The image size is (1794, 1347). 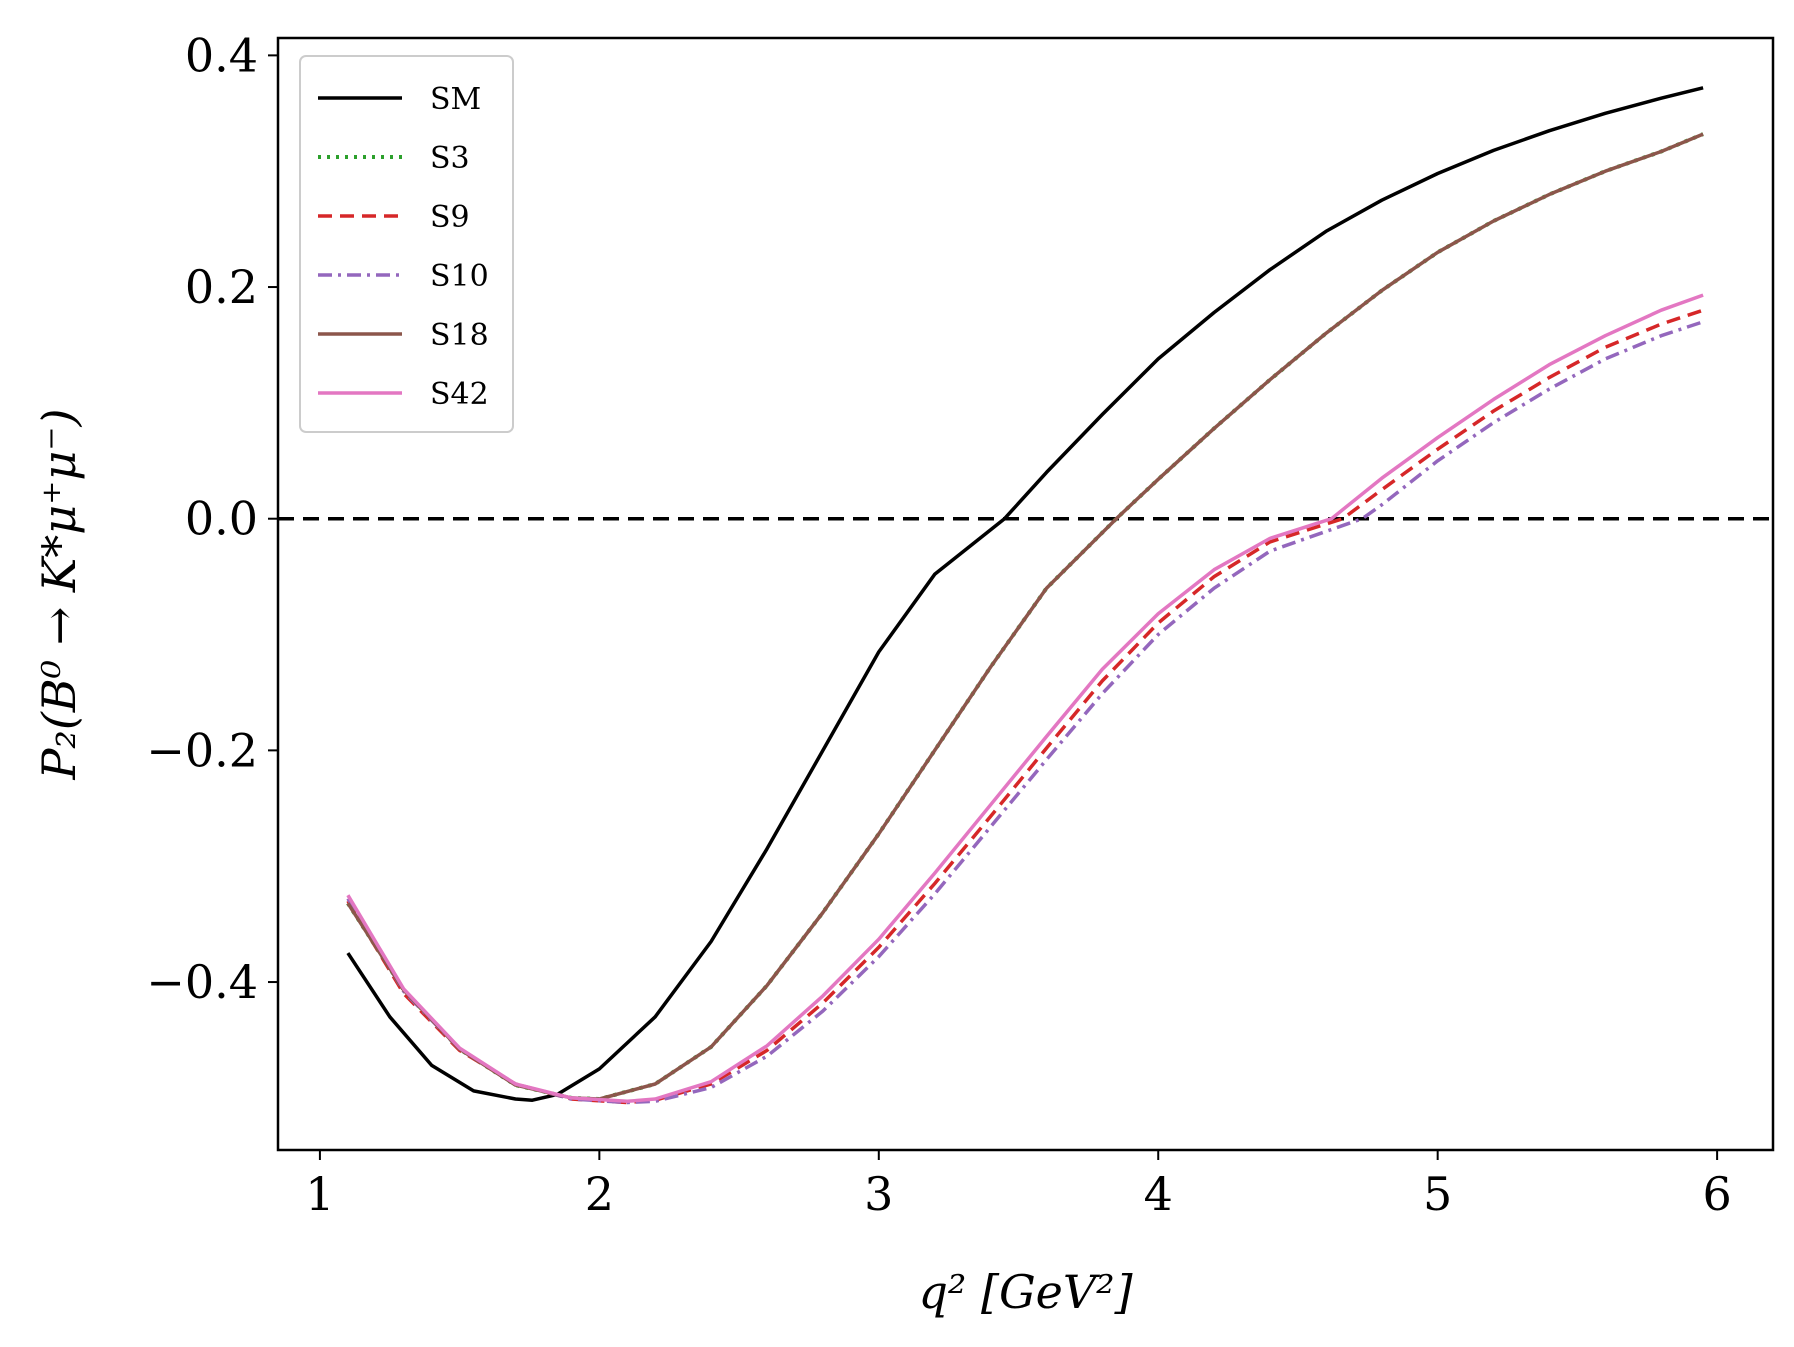 What do you see at coordinates (221, 287) in the screenshot?
I see `y-tick-label: 0.2` at bounding box center [221, 287].